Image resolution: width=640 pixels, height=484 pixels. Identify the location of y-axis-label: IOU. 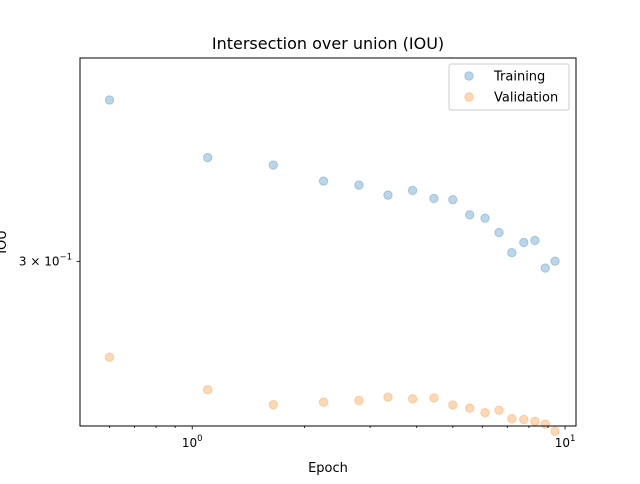
(5, 242).